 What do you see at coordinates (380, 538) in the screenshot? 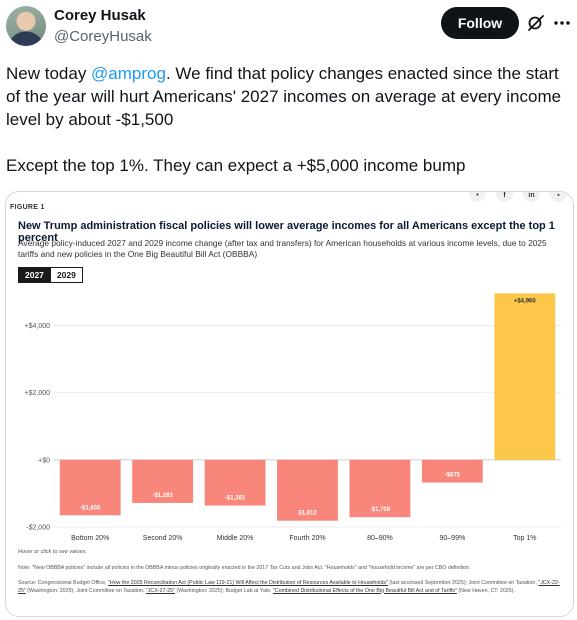
I see `x-tick-label: 80–90%` at bounding box center [380, 538].